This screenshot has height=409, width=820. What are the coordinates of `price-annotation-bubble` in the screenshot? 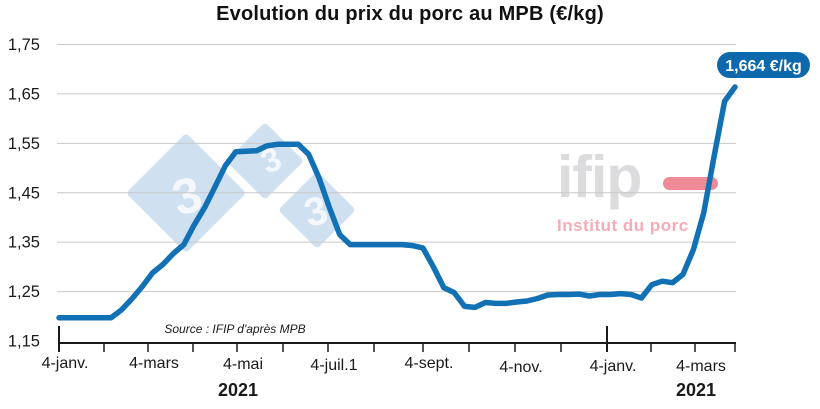 It's located at (763, 65).